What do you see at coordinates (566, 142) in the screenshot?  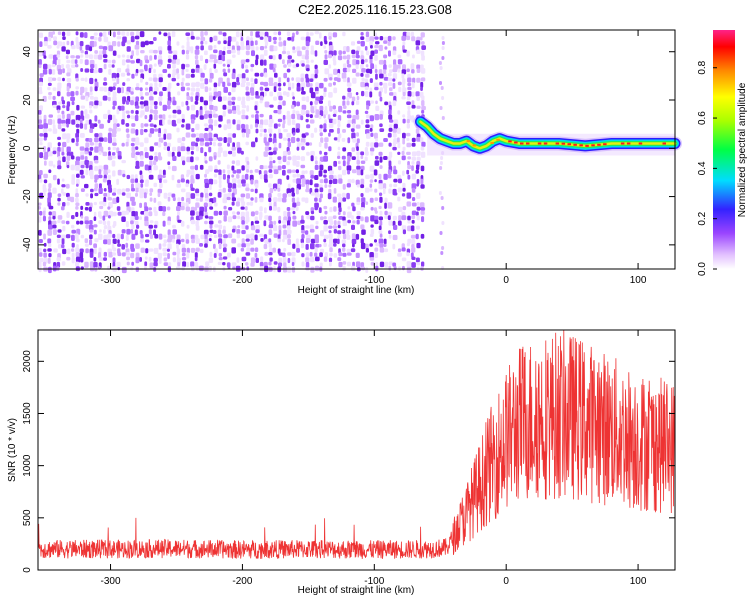 I see `signal-peak-dashes` at bounding box center [566, 142].